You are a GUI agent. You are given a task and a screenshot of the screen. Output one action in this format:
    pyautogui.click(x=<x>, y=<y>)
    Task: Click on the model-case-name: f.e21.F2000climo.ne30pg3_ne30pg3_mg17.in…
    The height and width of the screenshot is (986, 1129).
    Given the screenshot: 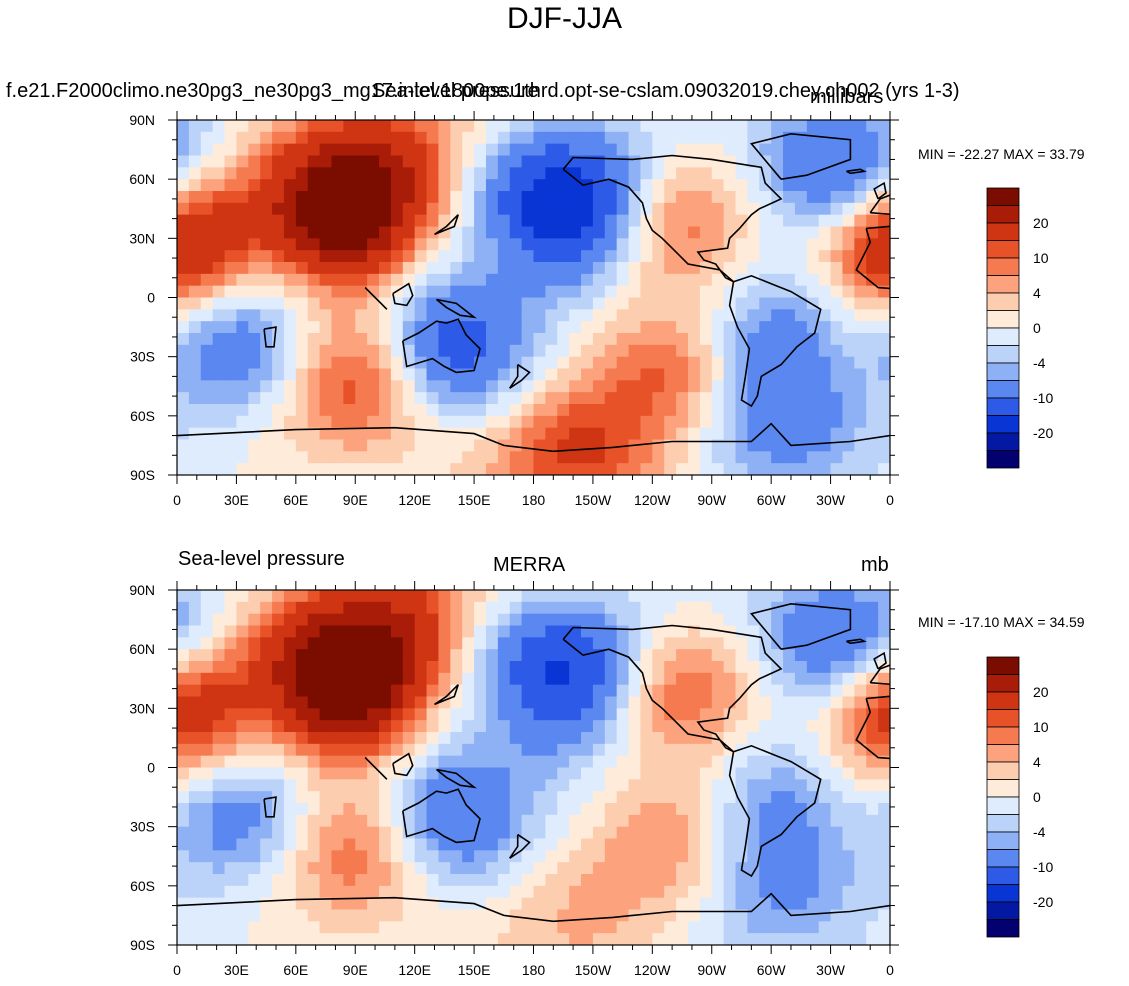 What is the action you would take?
    pyautogui.click(x=483, y=91)
    